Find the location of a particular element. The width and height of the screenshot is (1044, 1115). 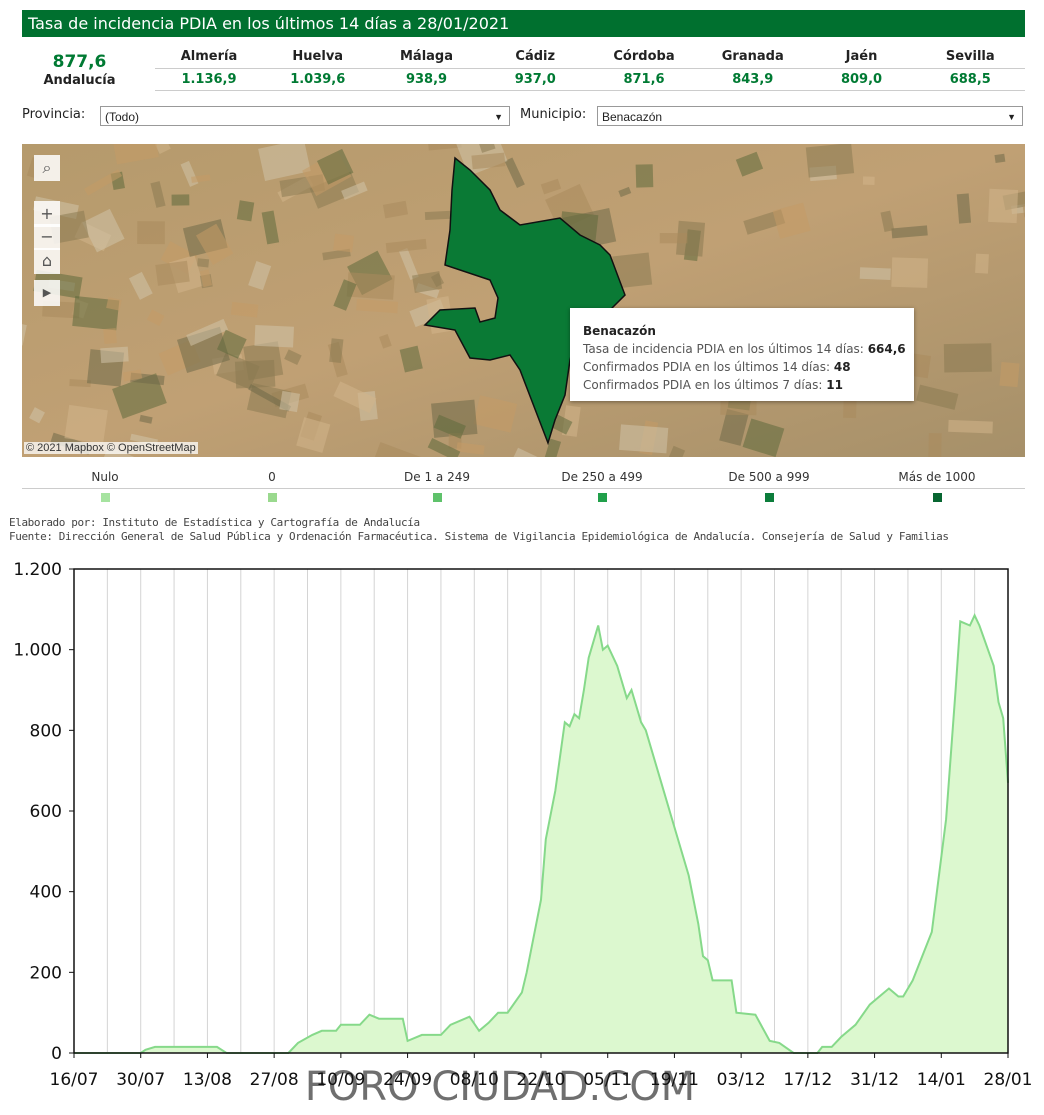

x-tick-label: 03/12 is located at coordinates (741, 1080).